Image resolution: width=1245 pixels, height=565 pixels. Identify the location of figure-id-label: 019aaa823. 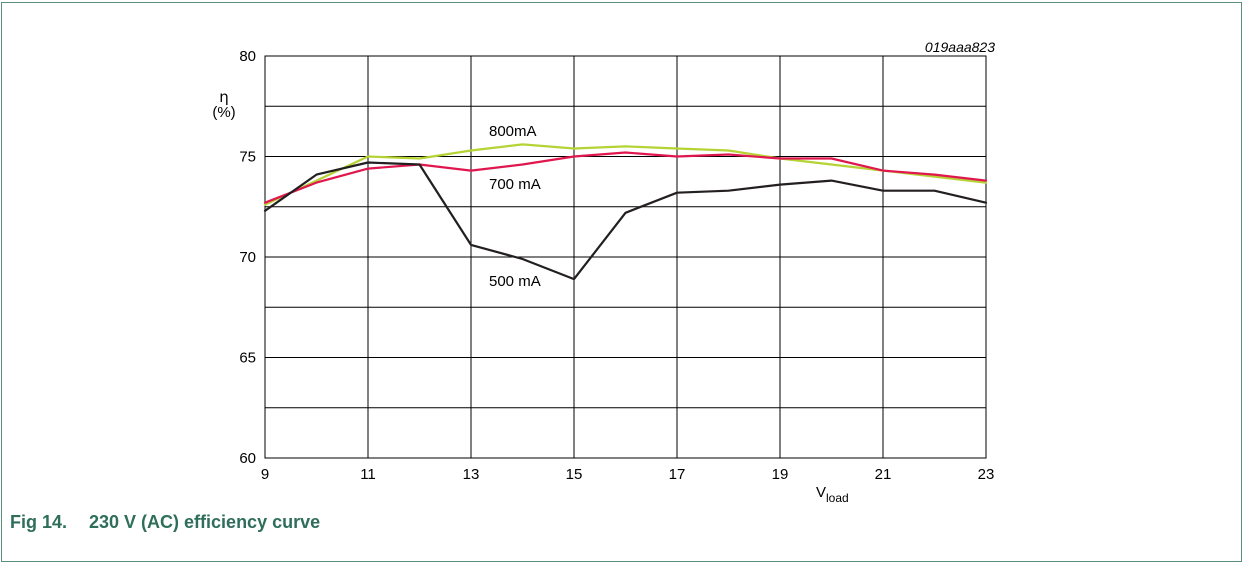
(960, 47).